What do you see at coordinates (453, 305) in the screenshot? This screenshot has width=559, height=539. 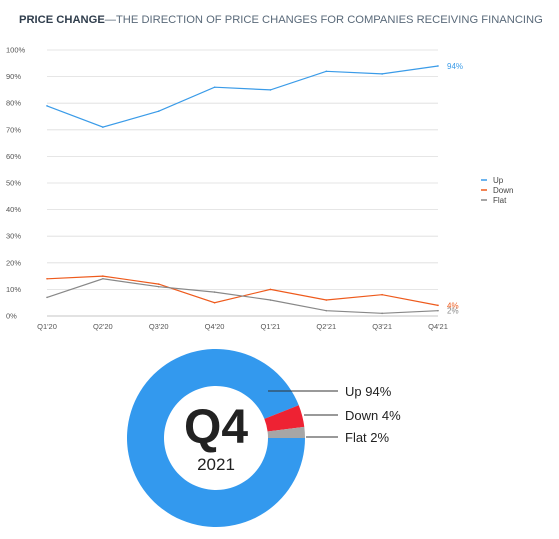 I see `end-label-down: 4%` at bounding box center [453, 305].